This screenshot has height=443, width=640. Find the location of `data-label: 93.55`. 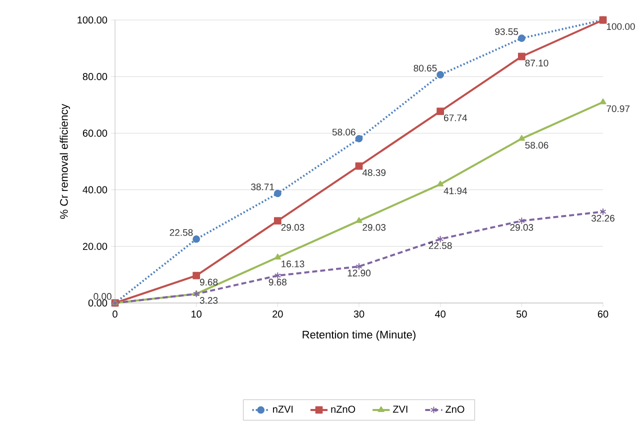

data-label: 93.55 is located at coordinates (506, 32).